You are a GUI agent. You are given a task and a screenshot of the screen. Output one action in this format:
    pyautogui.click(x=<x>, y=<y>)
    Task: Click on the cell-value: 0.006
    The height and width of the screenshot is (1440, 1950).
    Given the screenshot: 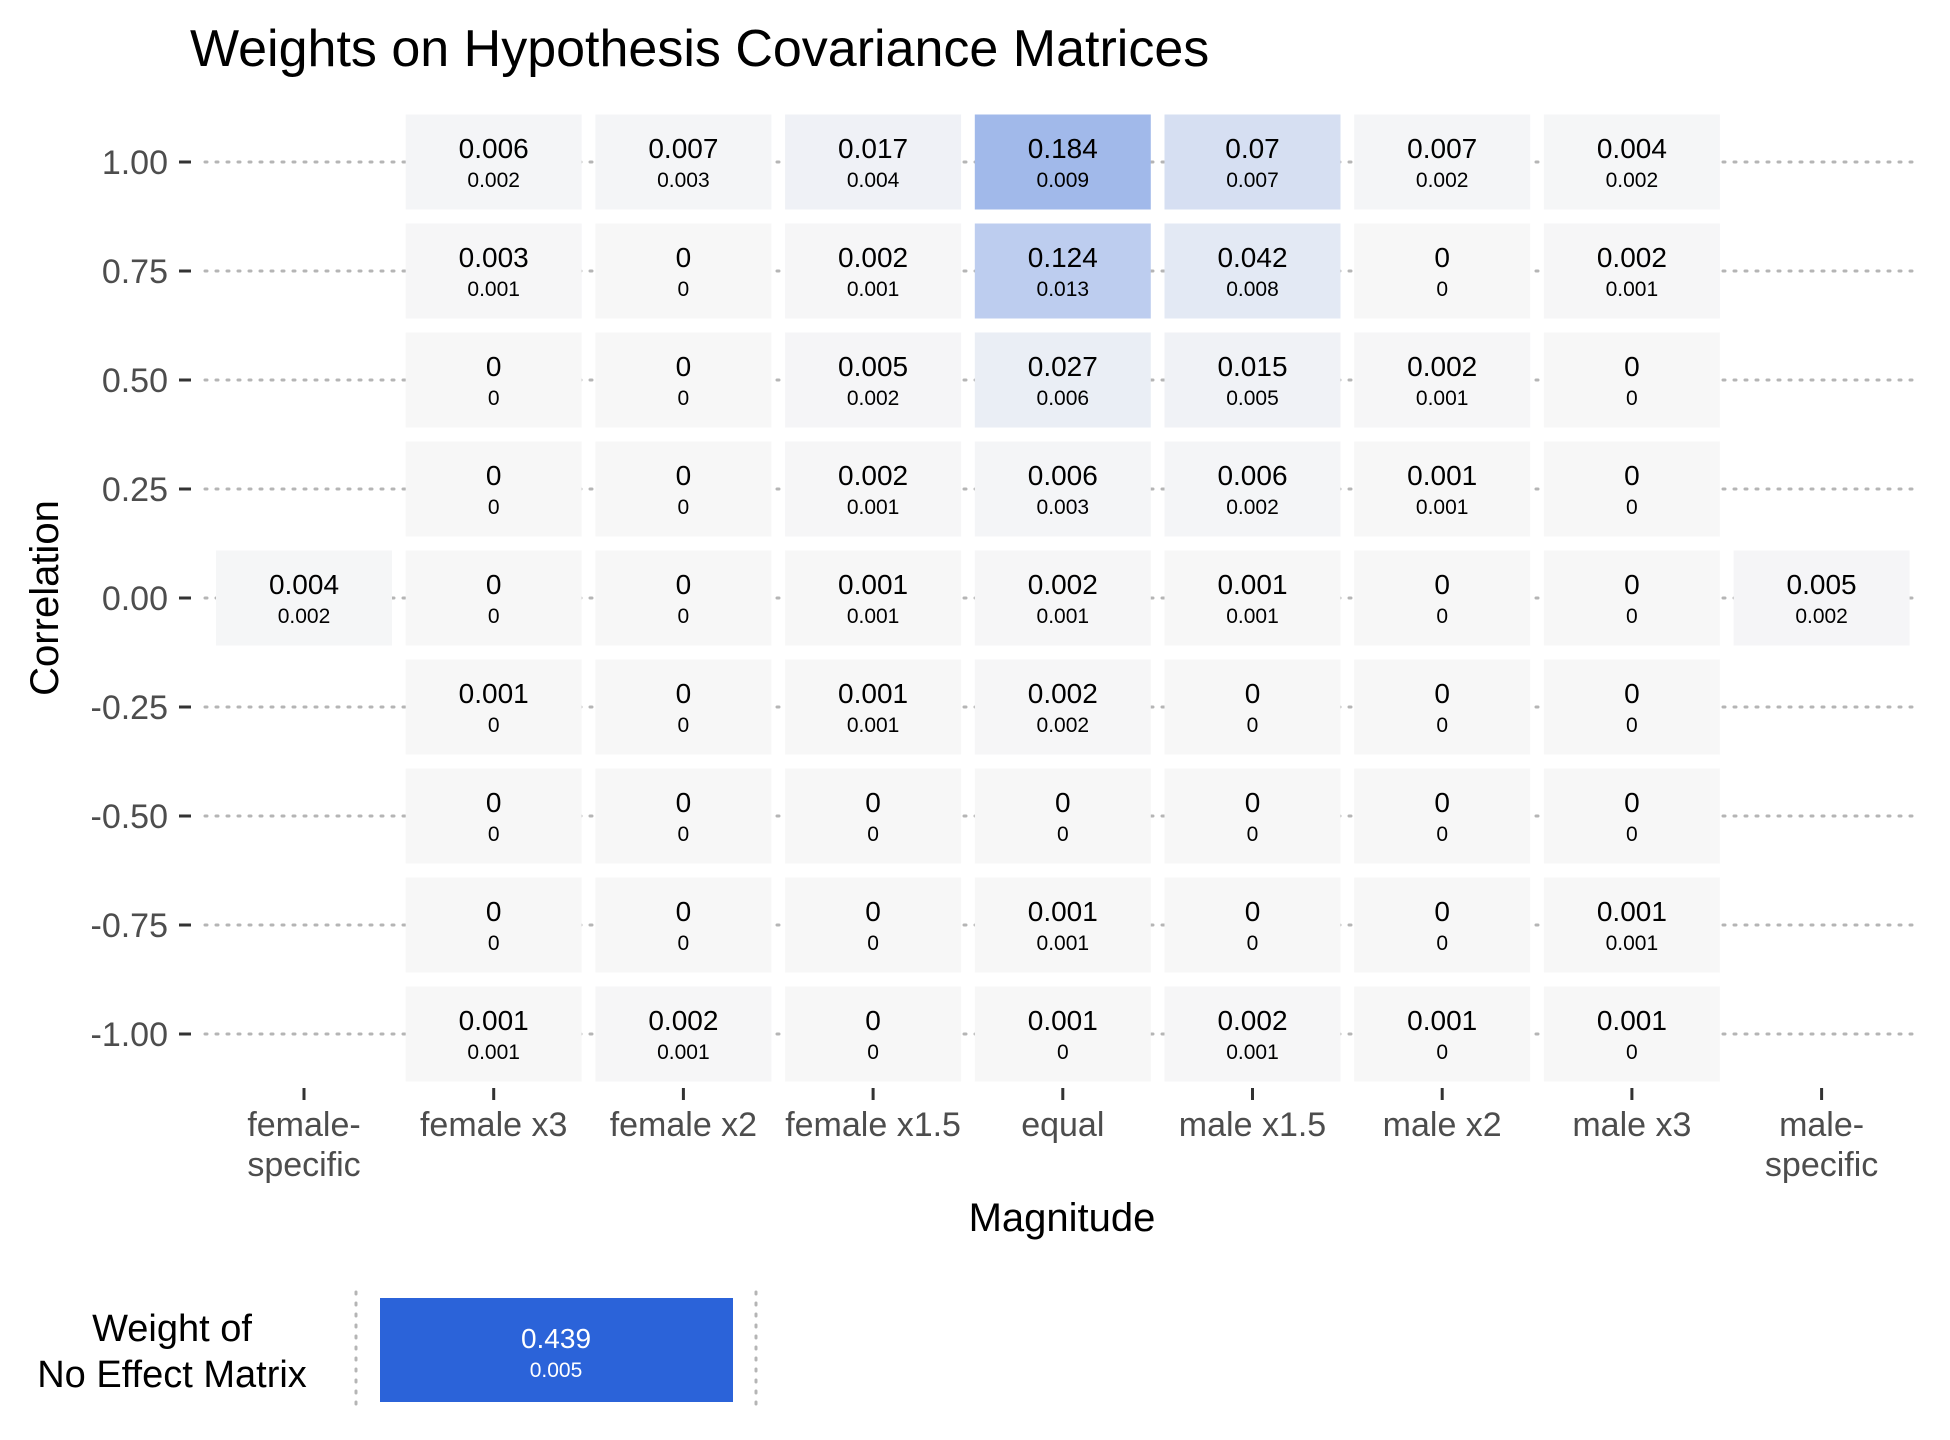 What is the action you would take?
    pyautogui.click(x=1063, y=475)
    